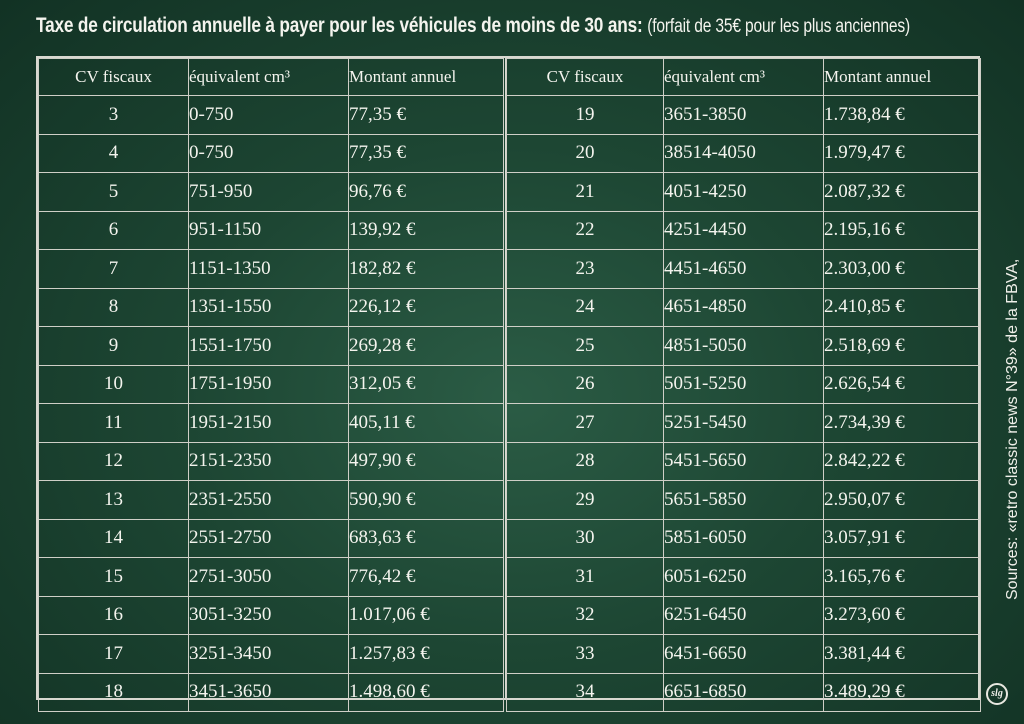 The image size is (1024, 724). I want to click on table-row: 4 0-750 77,35 €, so click(271, 153).